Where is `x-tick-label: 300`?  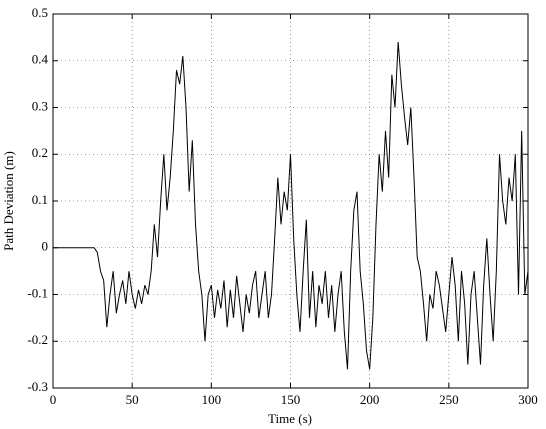 x-tick-label: 300 is located at coordinates (528, 399).